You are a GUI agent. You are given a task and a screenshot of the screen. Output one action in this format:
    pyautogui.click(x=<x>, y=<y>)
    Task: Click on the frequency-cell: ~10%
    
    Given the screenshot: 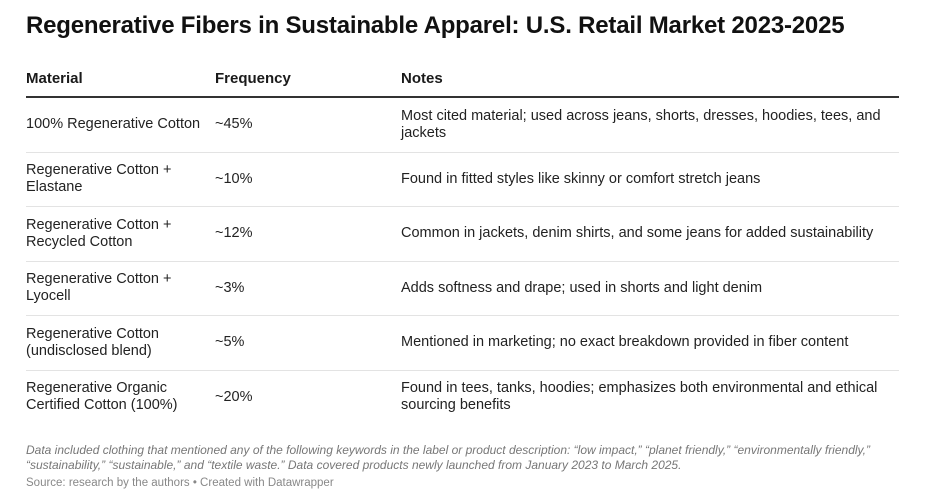 What is the action you would take?
    pyautogui.click(x=308, y=179)
    